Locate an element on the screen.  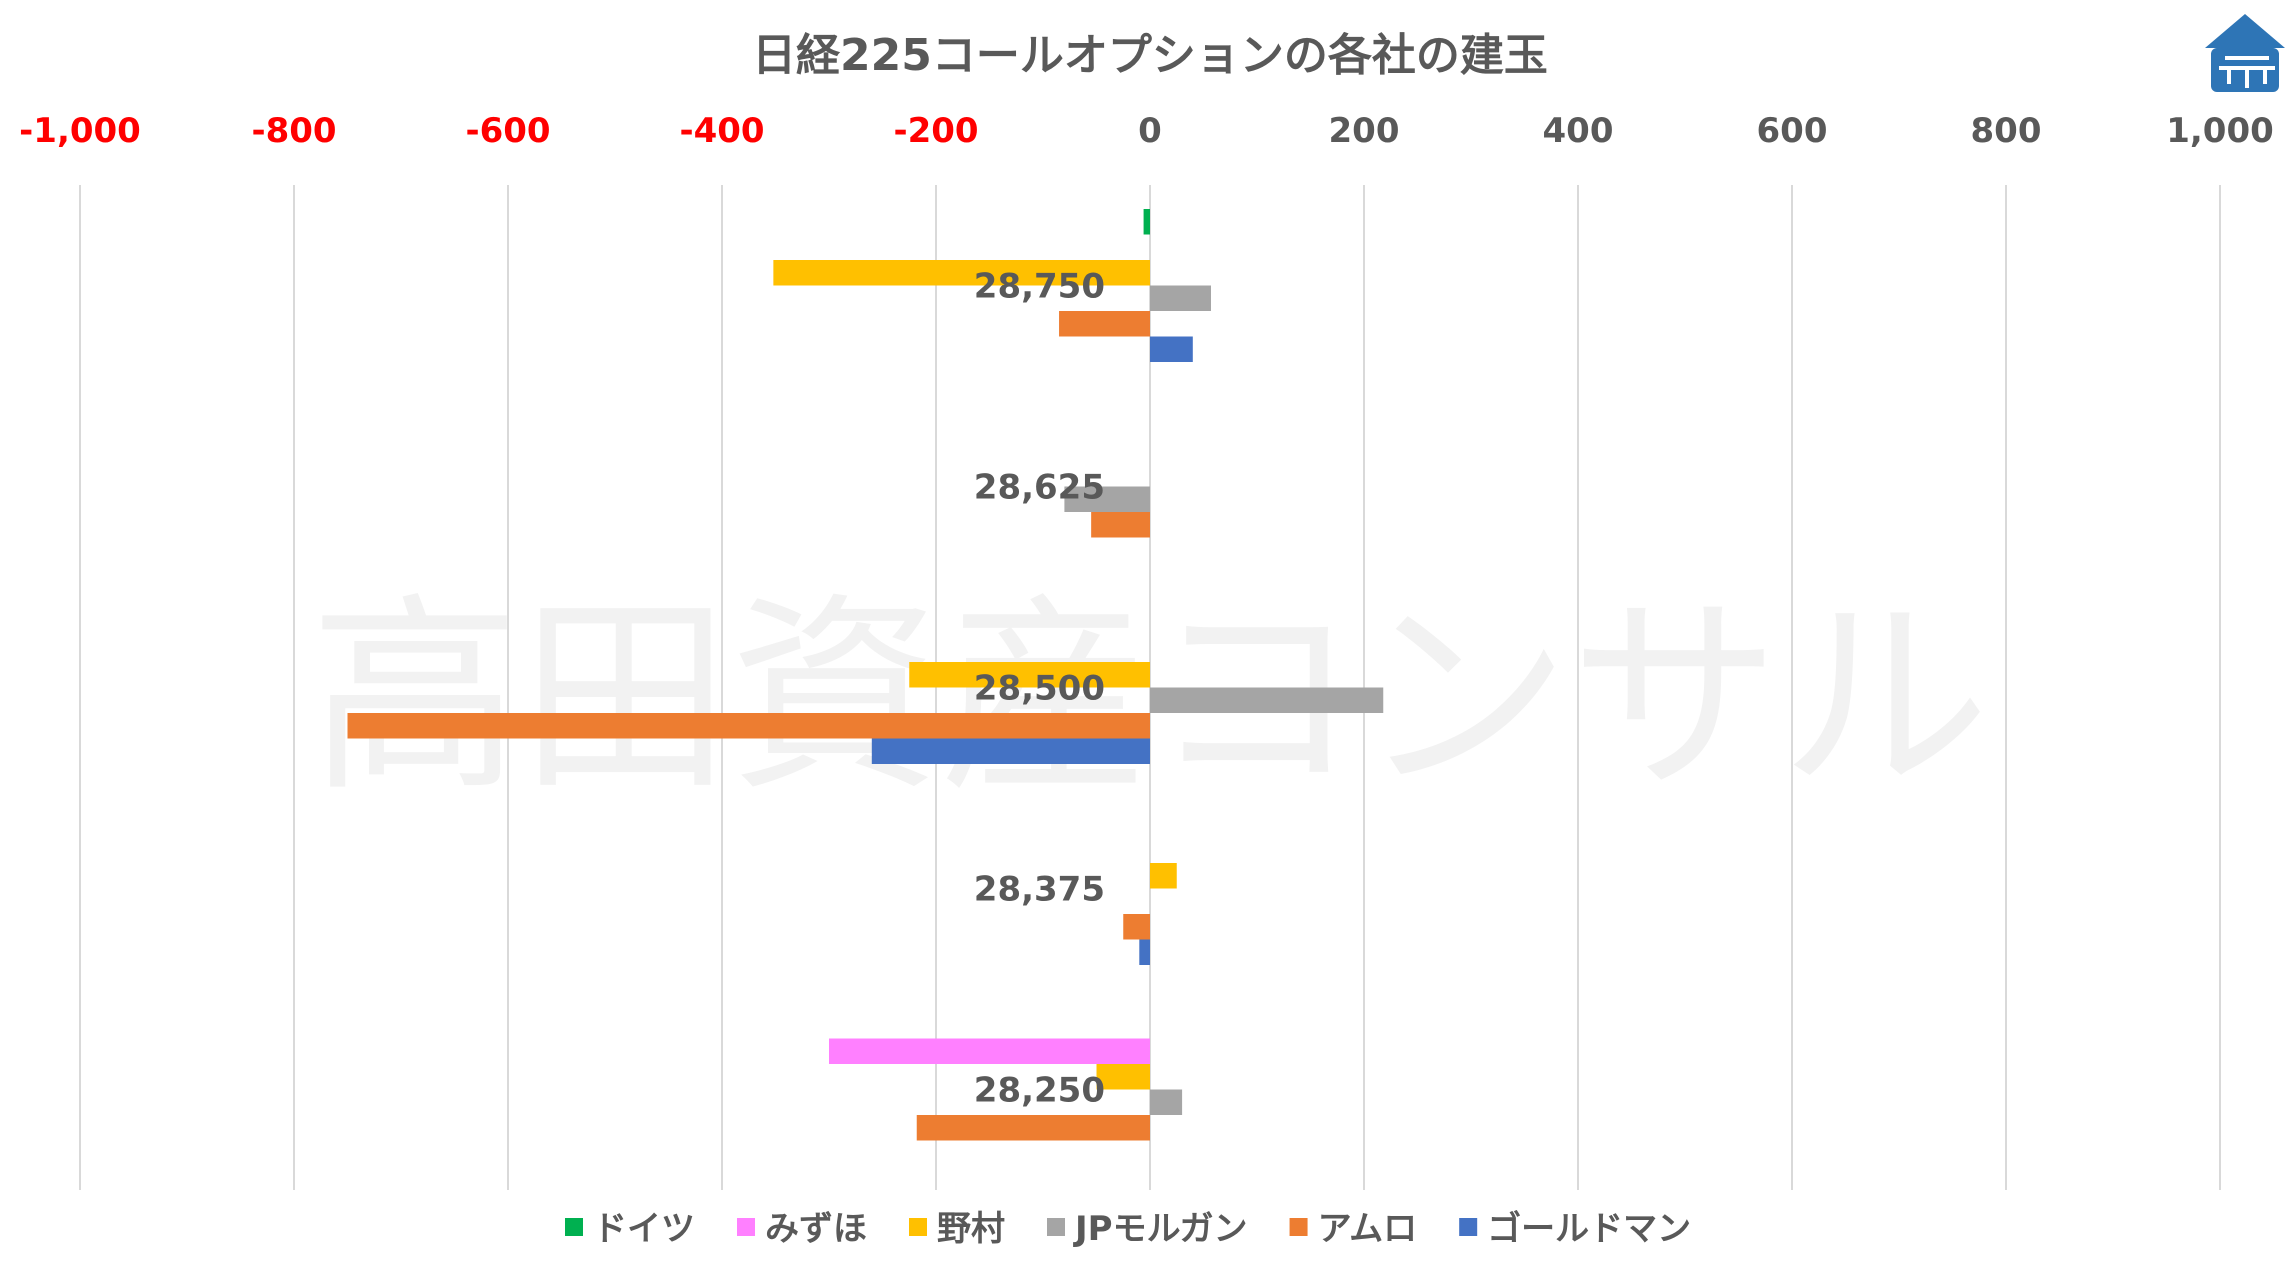
legend-item: ゴールドマン is located at coordinates (1575, 1229).